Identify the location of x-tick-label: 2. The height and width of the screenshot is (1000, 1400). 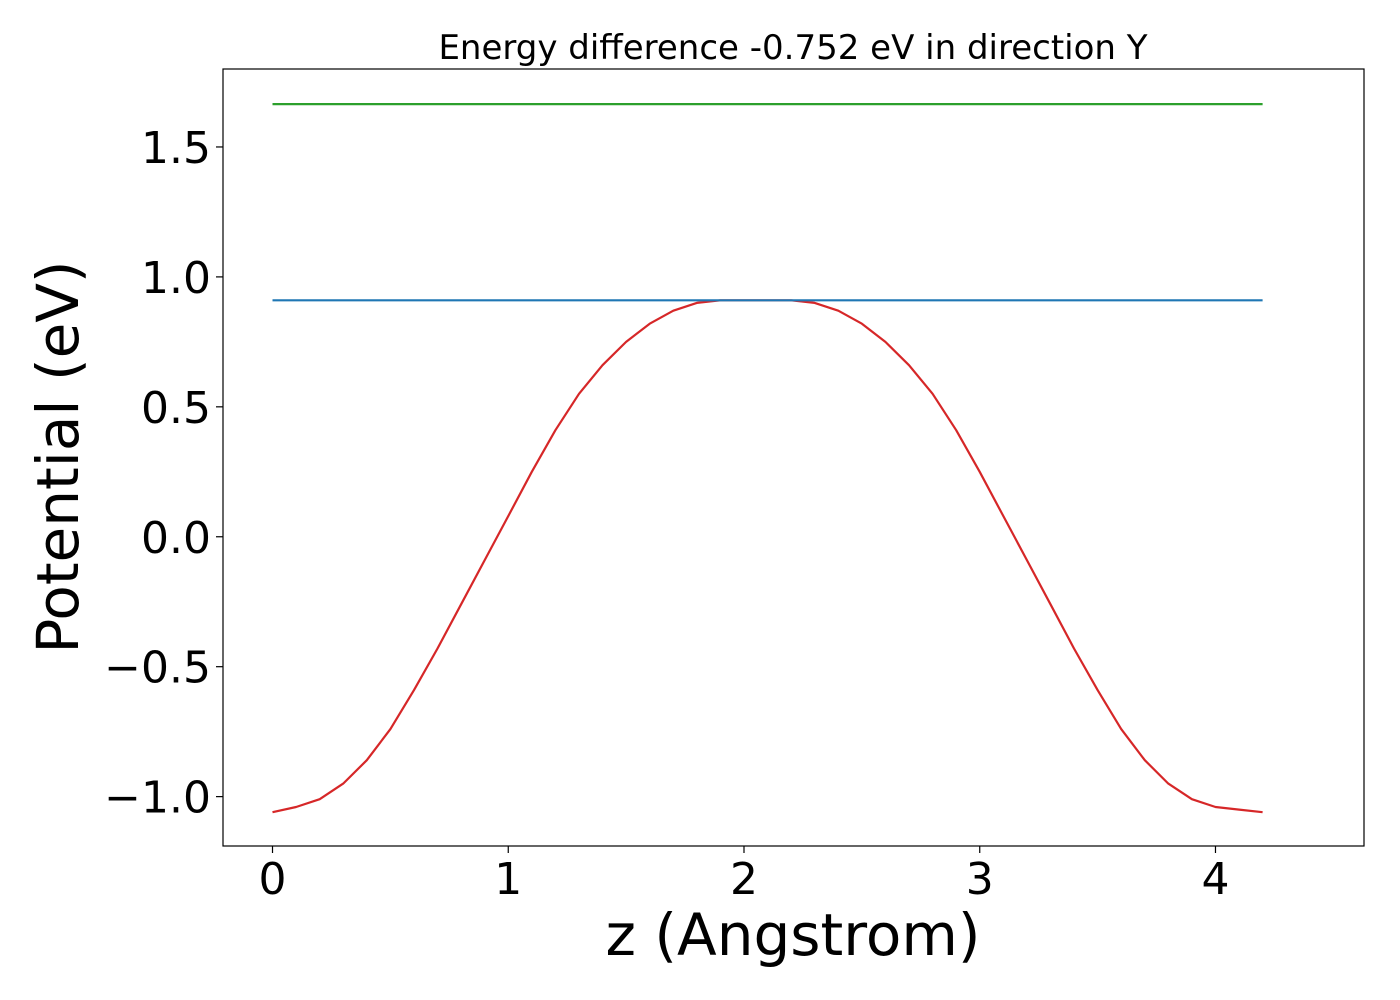
(744, 879).